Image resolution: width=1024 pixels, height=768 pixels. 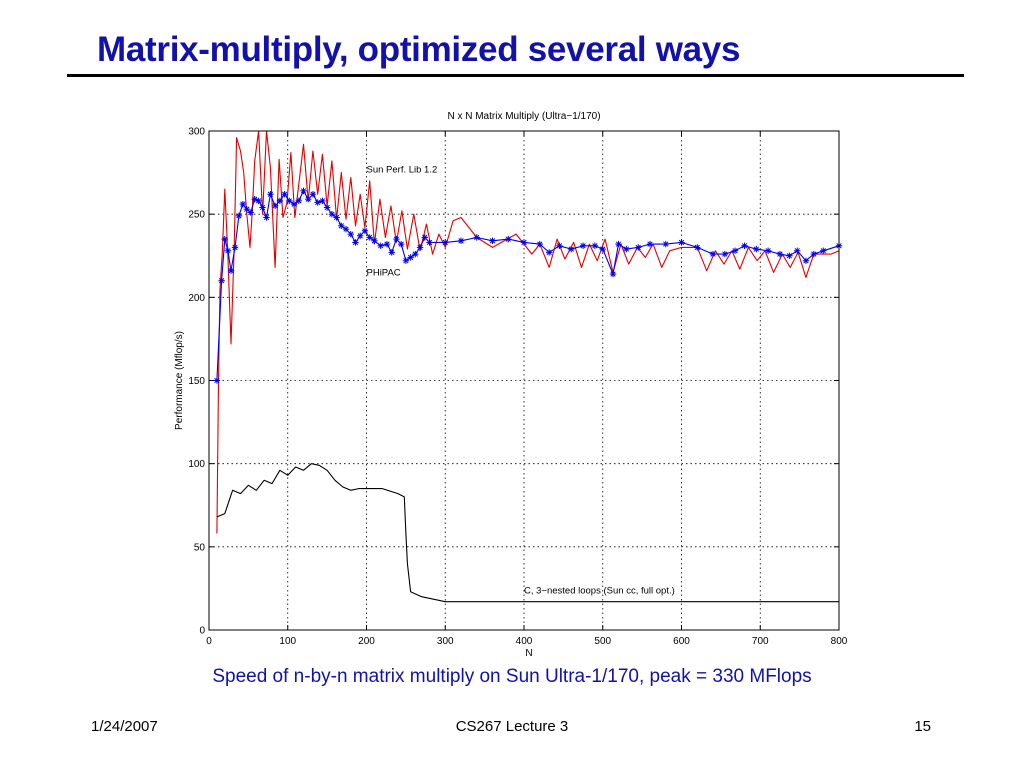 I want to click on footer-page-number: 15, so click(x=922, y=726).